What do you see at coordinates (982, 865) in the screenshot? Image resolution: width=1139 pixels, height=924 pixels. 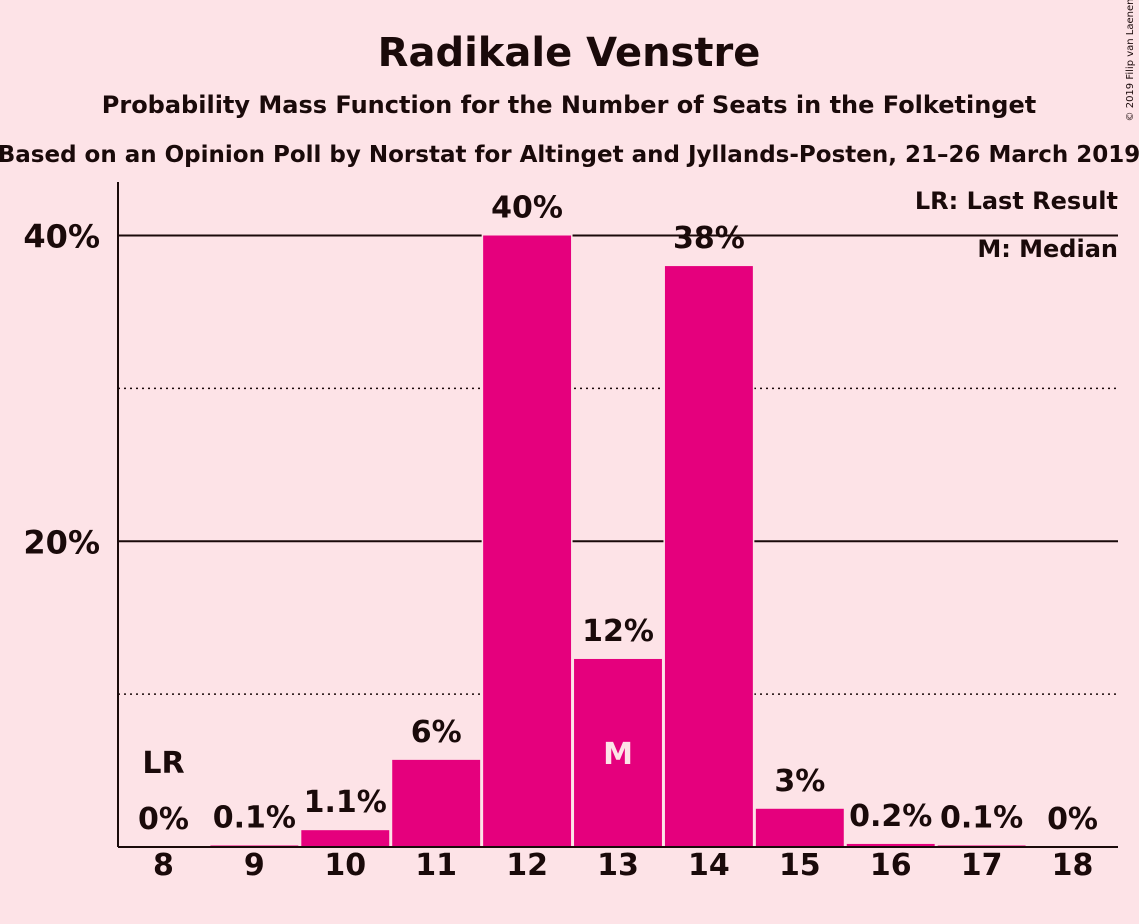 I see `x-tick-label: 17` at bounding box center [982, 865].